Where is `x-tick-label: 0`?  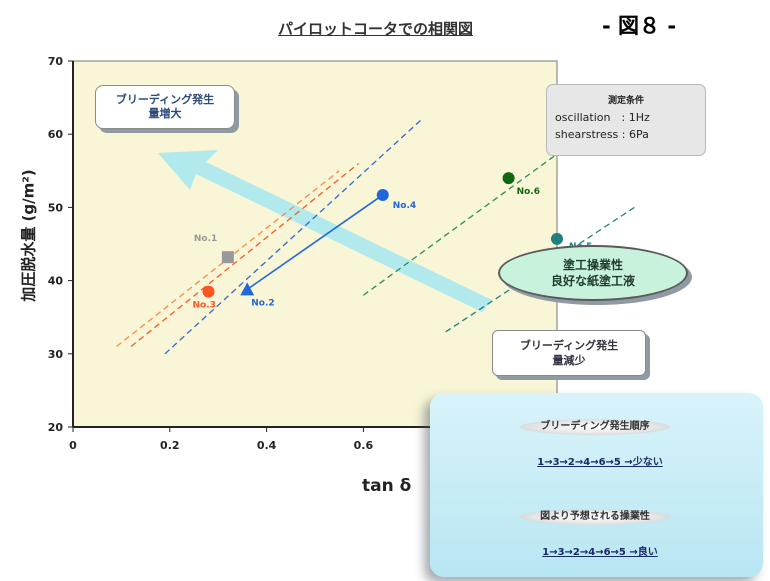
x-tick-label: 0 is located at coordinates (73, 445).